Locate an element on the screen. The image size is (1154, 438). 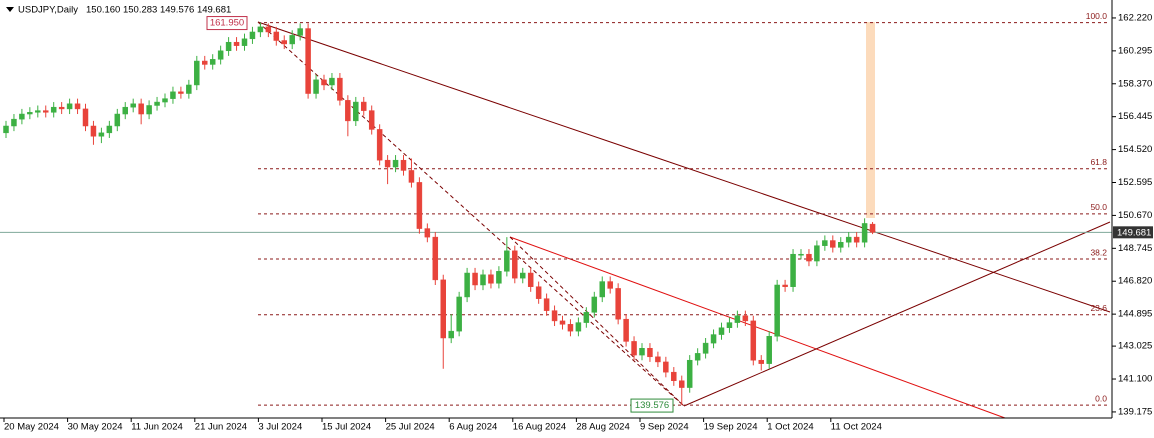
y-tick-label: 146.820 is located at coordinates (1135, 281).